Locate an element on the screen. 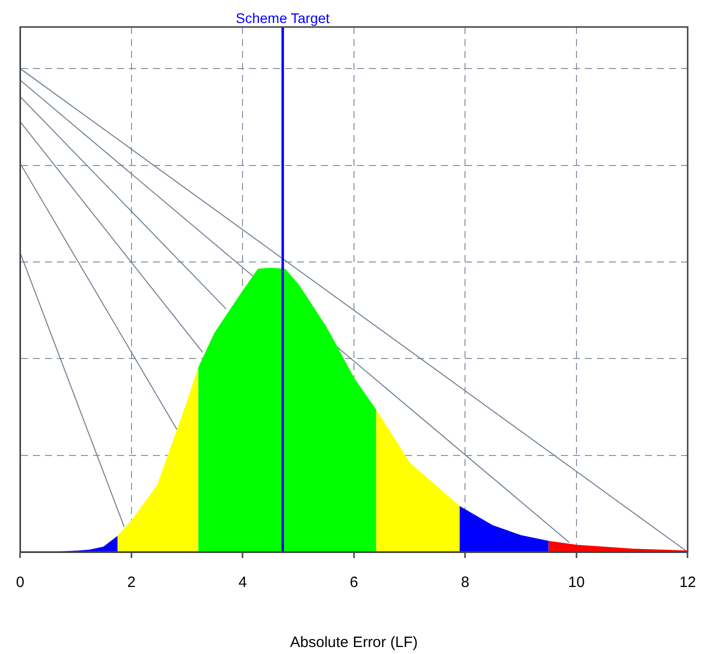  x-tick-label: 2 is located at coordinates (131, 583).